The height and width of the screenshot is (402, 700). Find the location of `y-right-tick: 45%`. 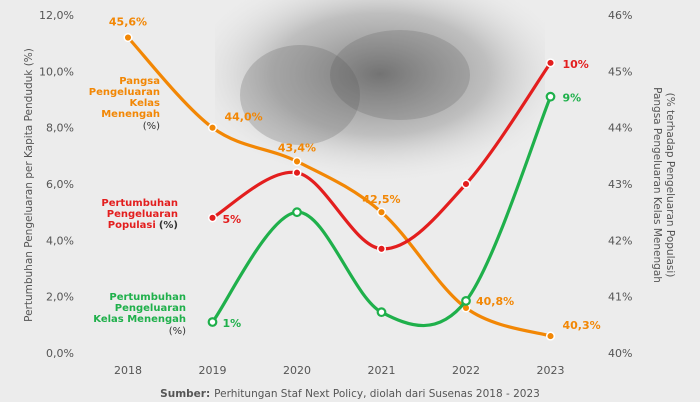

y-right-tick: 45% is located at coordinates (620, 71).